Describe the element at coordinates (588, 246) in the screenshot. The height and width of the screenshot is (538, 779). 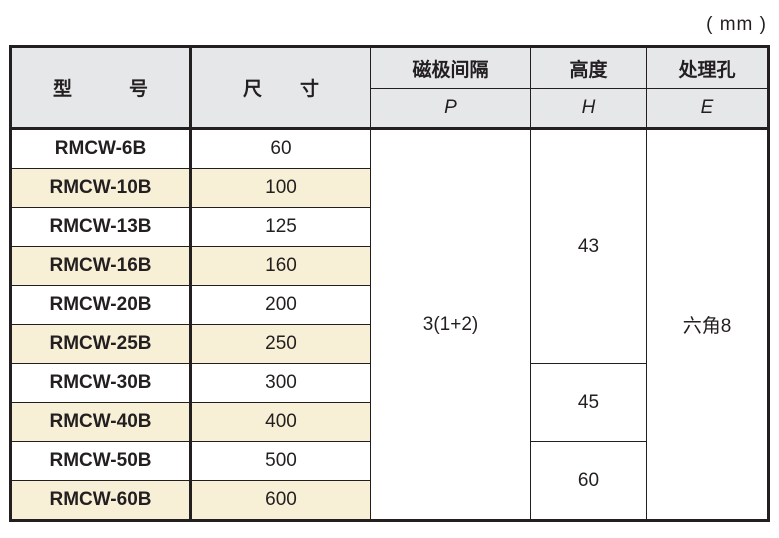
I see `height-cell: 43` at that location.